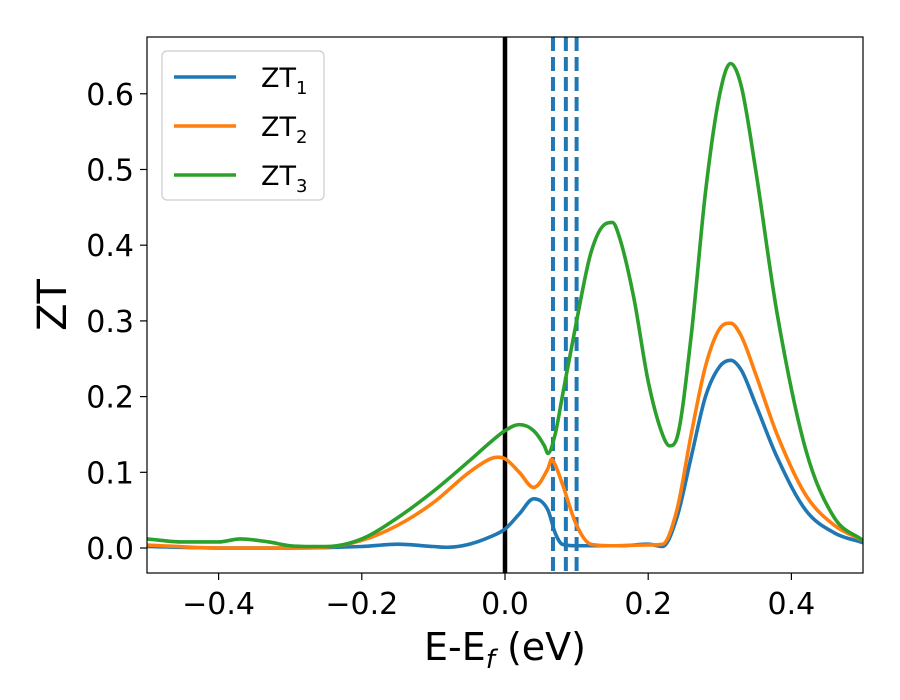  What do you see at coordinates (53, 305) in the screenshot?
I see `y-axis-label: ZT` at bounding box center [53, 305].